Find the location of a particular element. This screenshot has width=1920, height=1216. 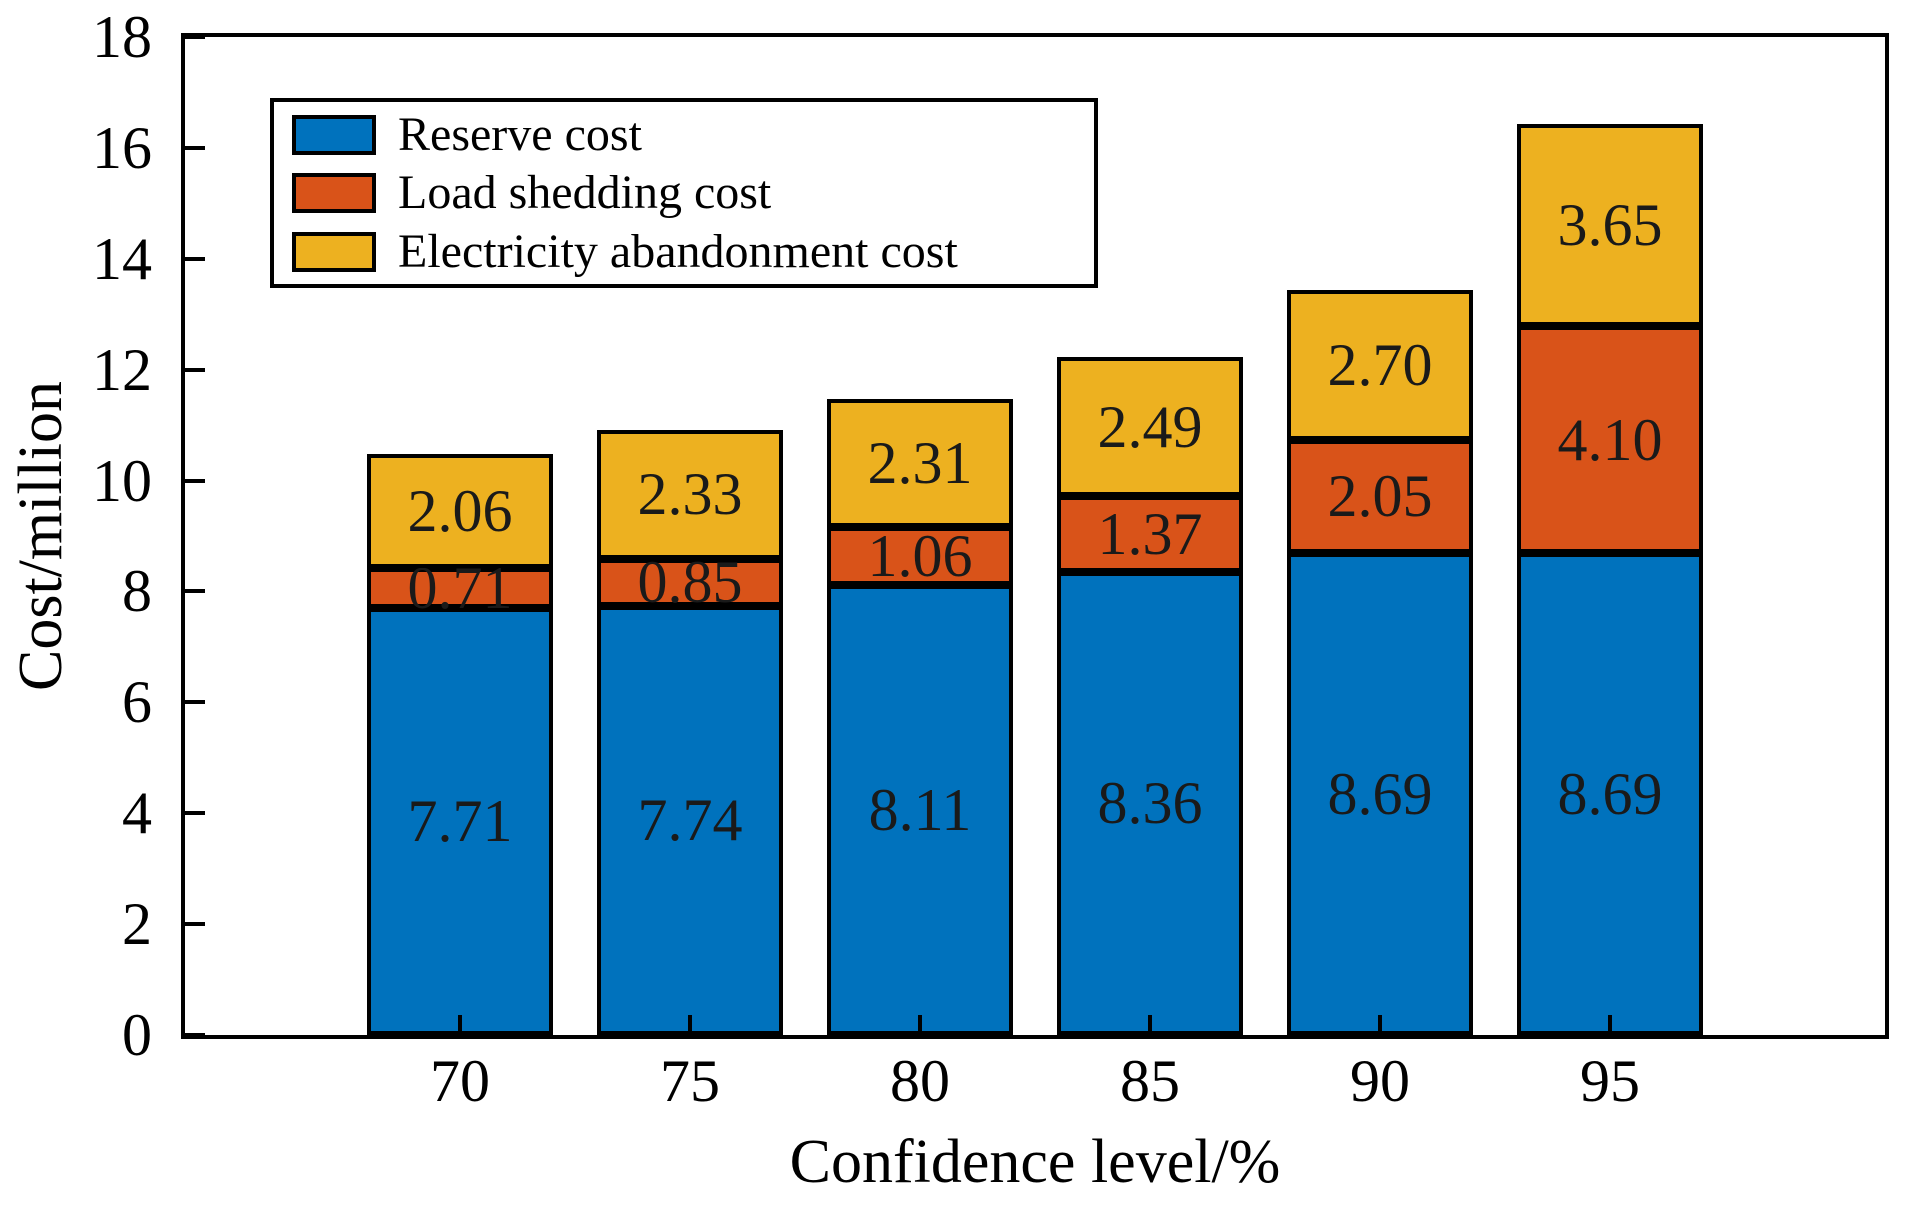

legend-item-electricity-abandonment-cost: Electricity abandonment cost is located at coordinates (684, 251).